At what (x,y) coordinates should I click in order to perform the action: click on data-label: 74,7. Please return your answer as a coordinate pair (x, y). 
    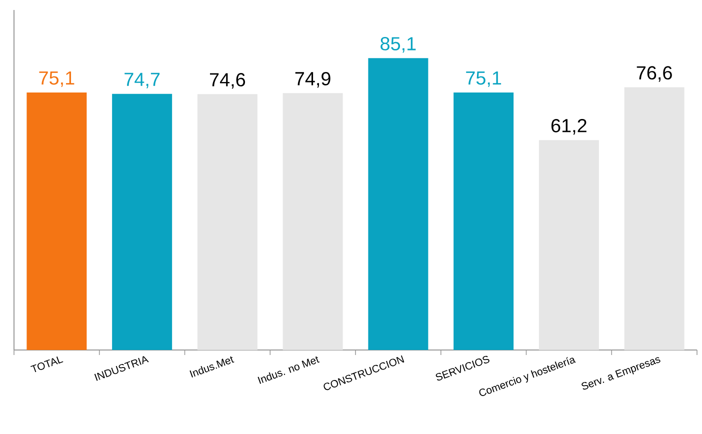
    Looking at the image, I should click on (142, 80).